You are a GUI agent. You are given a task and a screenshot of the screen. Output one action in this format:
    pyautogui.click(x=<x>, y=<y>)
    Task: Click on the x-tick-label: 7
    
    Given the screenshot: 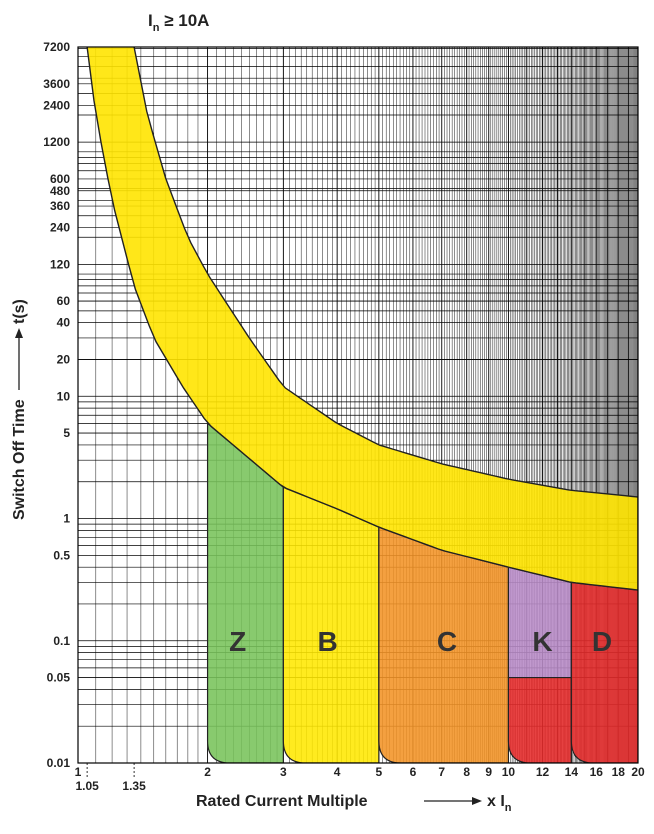 What is the action you would take?
    pyautogui.click(x=441, y=772)
    